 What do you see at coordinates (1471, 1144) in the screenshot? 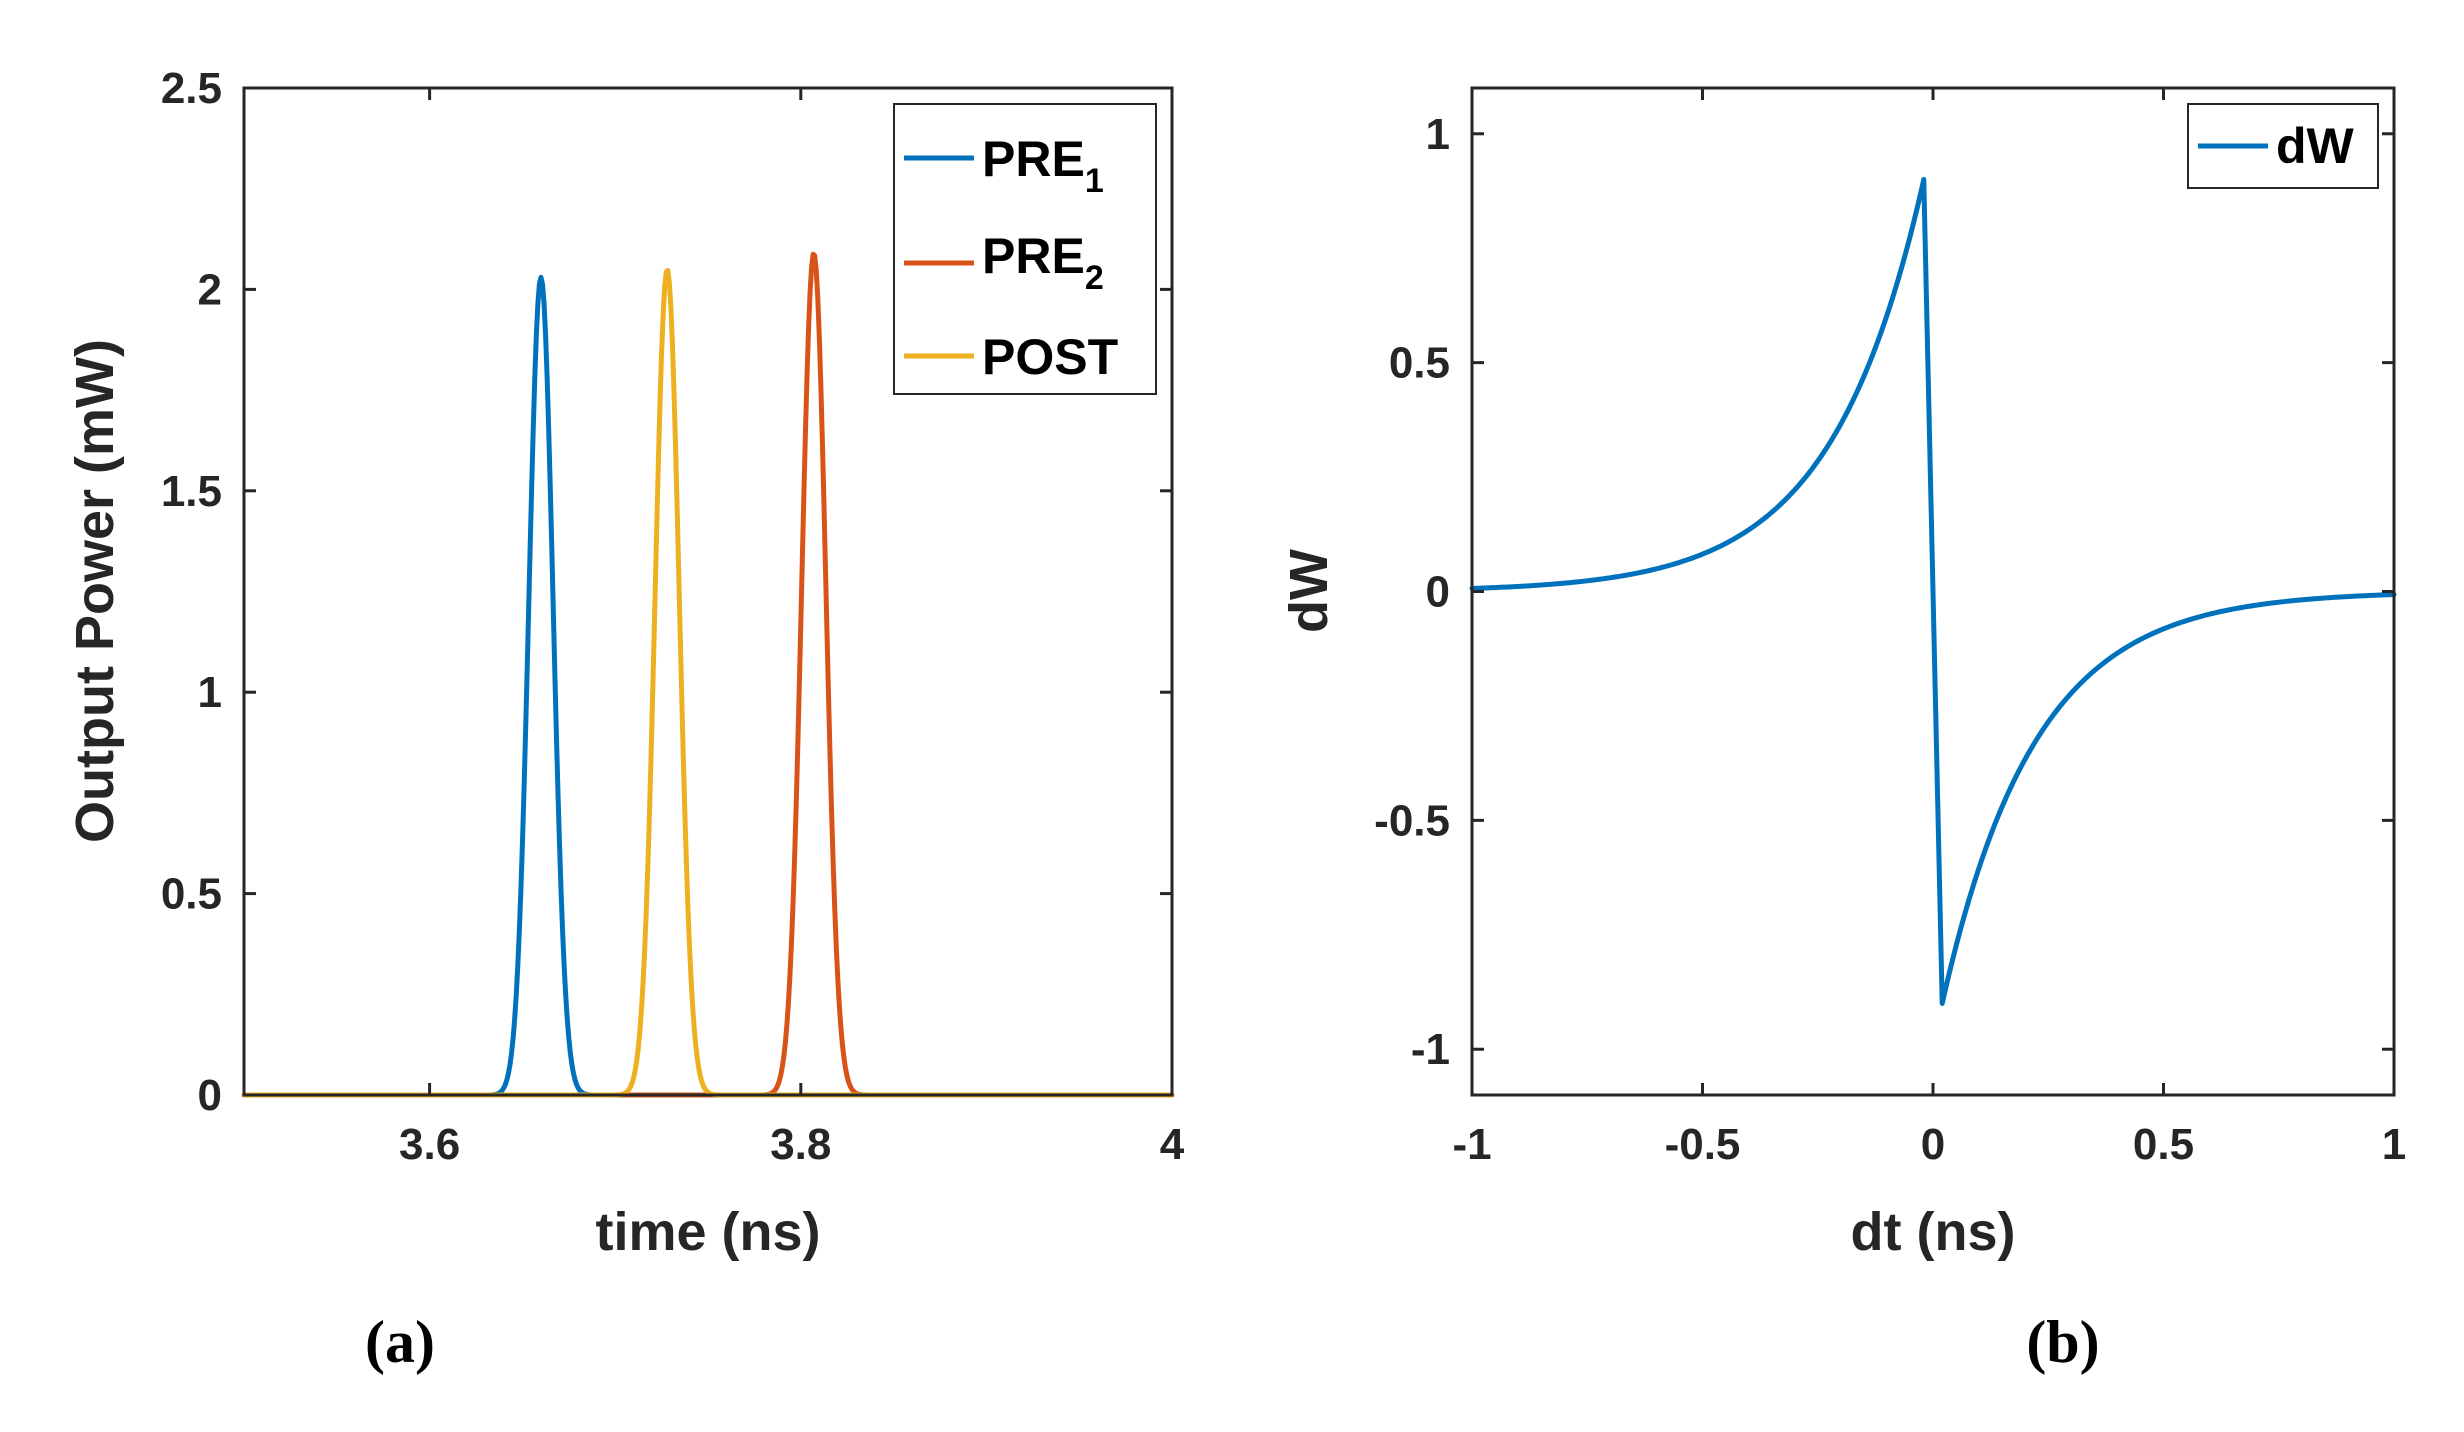
I see `panel-b-x-tick-label: -1` at bounding box center [1471, 1144].